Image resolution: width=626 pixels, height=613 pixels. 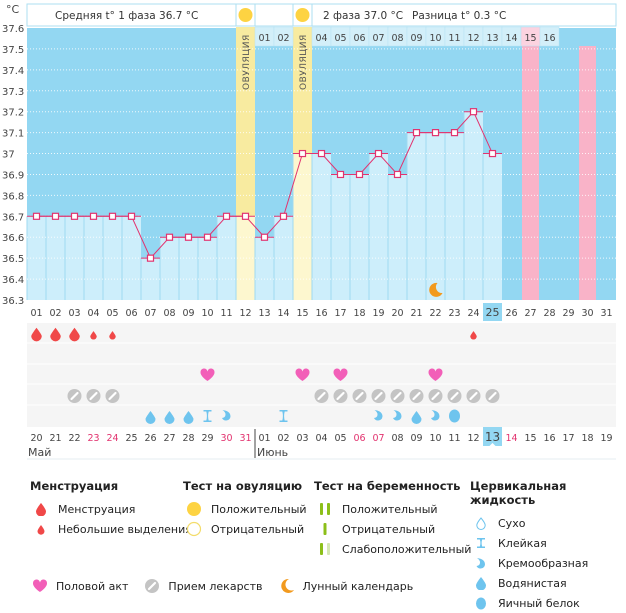 What do you see at coordinates (131, 313) in the screenshot?
I see `cycle-day-label: 06` at bounding box center [131, 313].